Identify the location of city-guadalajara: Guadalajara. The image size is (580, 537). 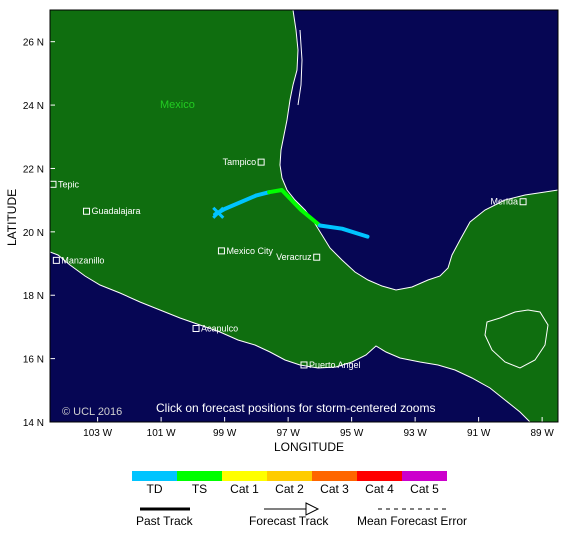
(112, 211).